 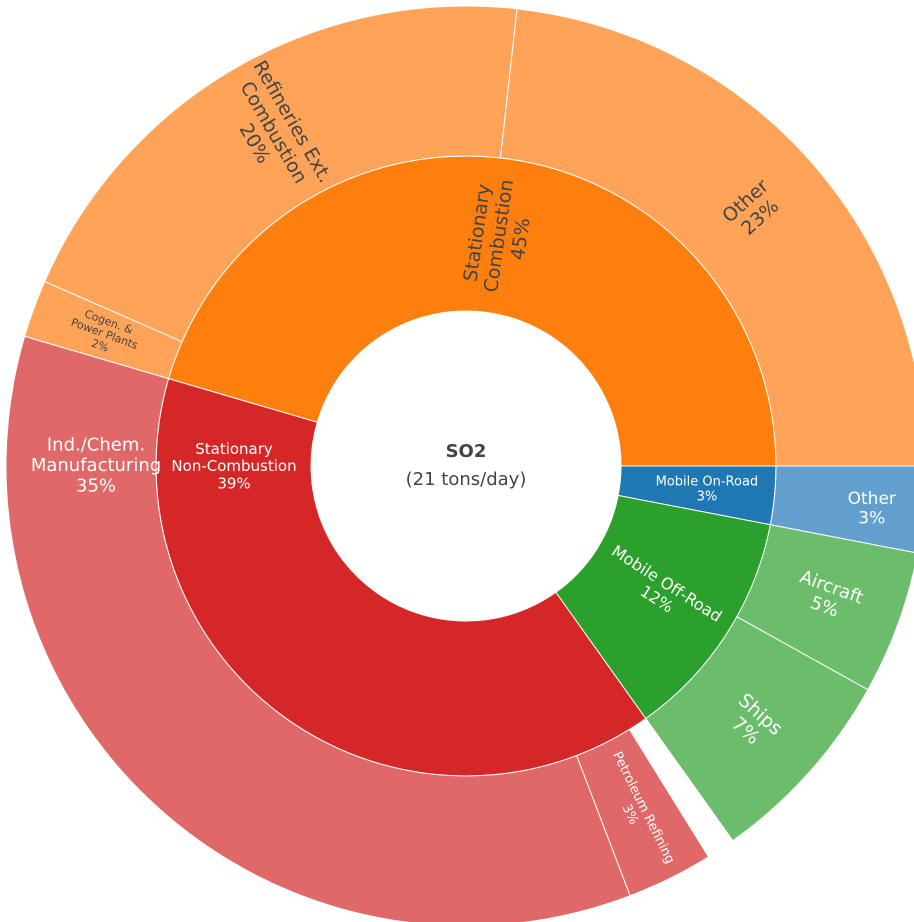 I want to click on slice-label: StationaryCombustion45%, so click(x=498, y=236).